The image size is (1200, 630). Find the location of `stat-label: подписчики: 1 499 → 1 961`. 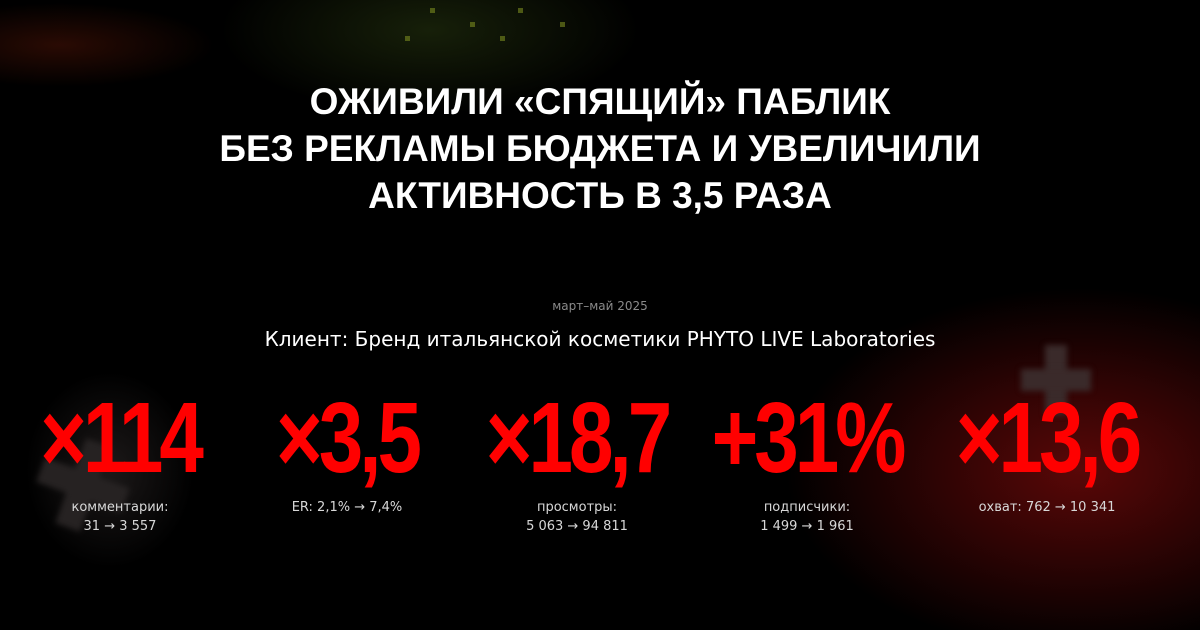

stat-label: подписчики: 1 499 → 1 961 is located at coordinates (807, 517).